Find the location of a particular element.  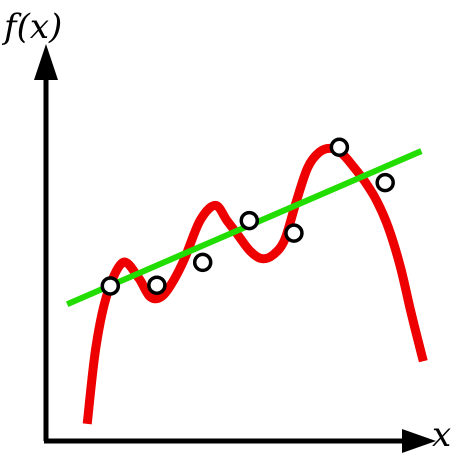

x-axis-label: x is located at coordinates (442, 435).